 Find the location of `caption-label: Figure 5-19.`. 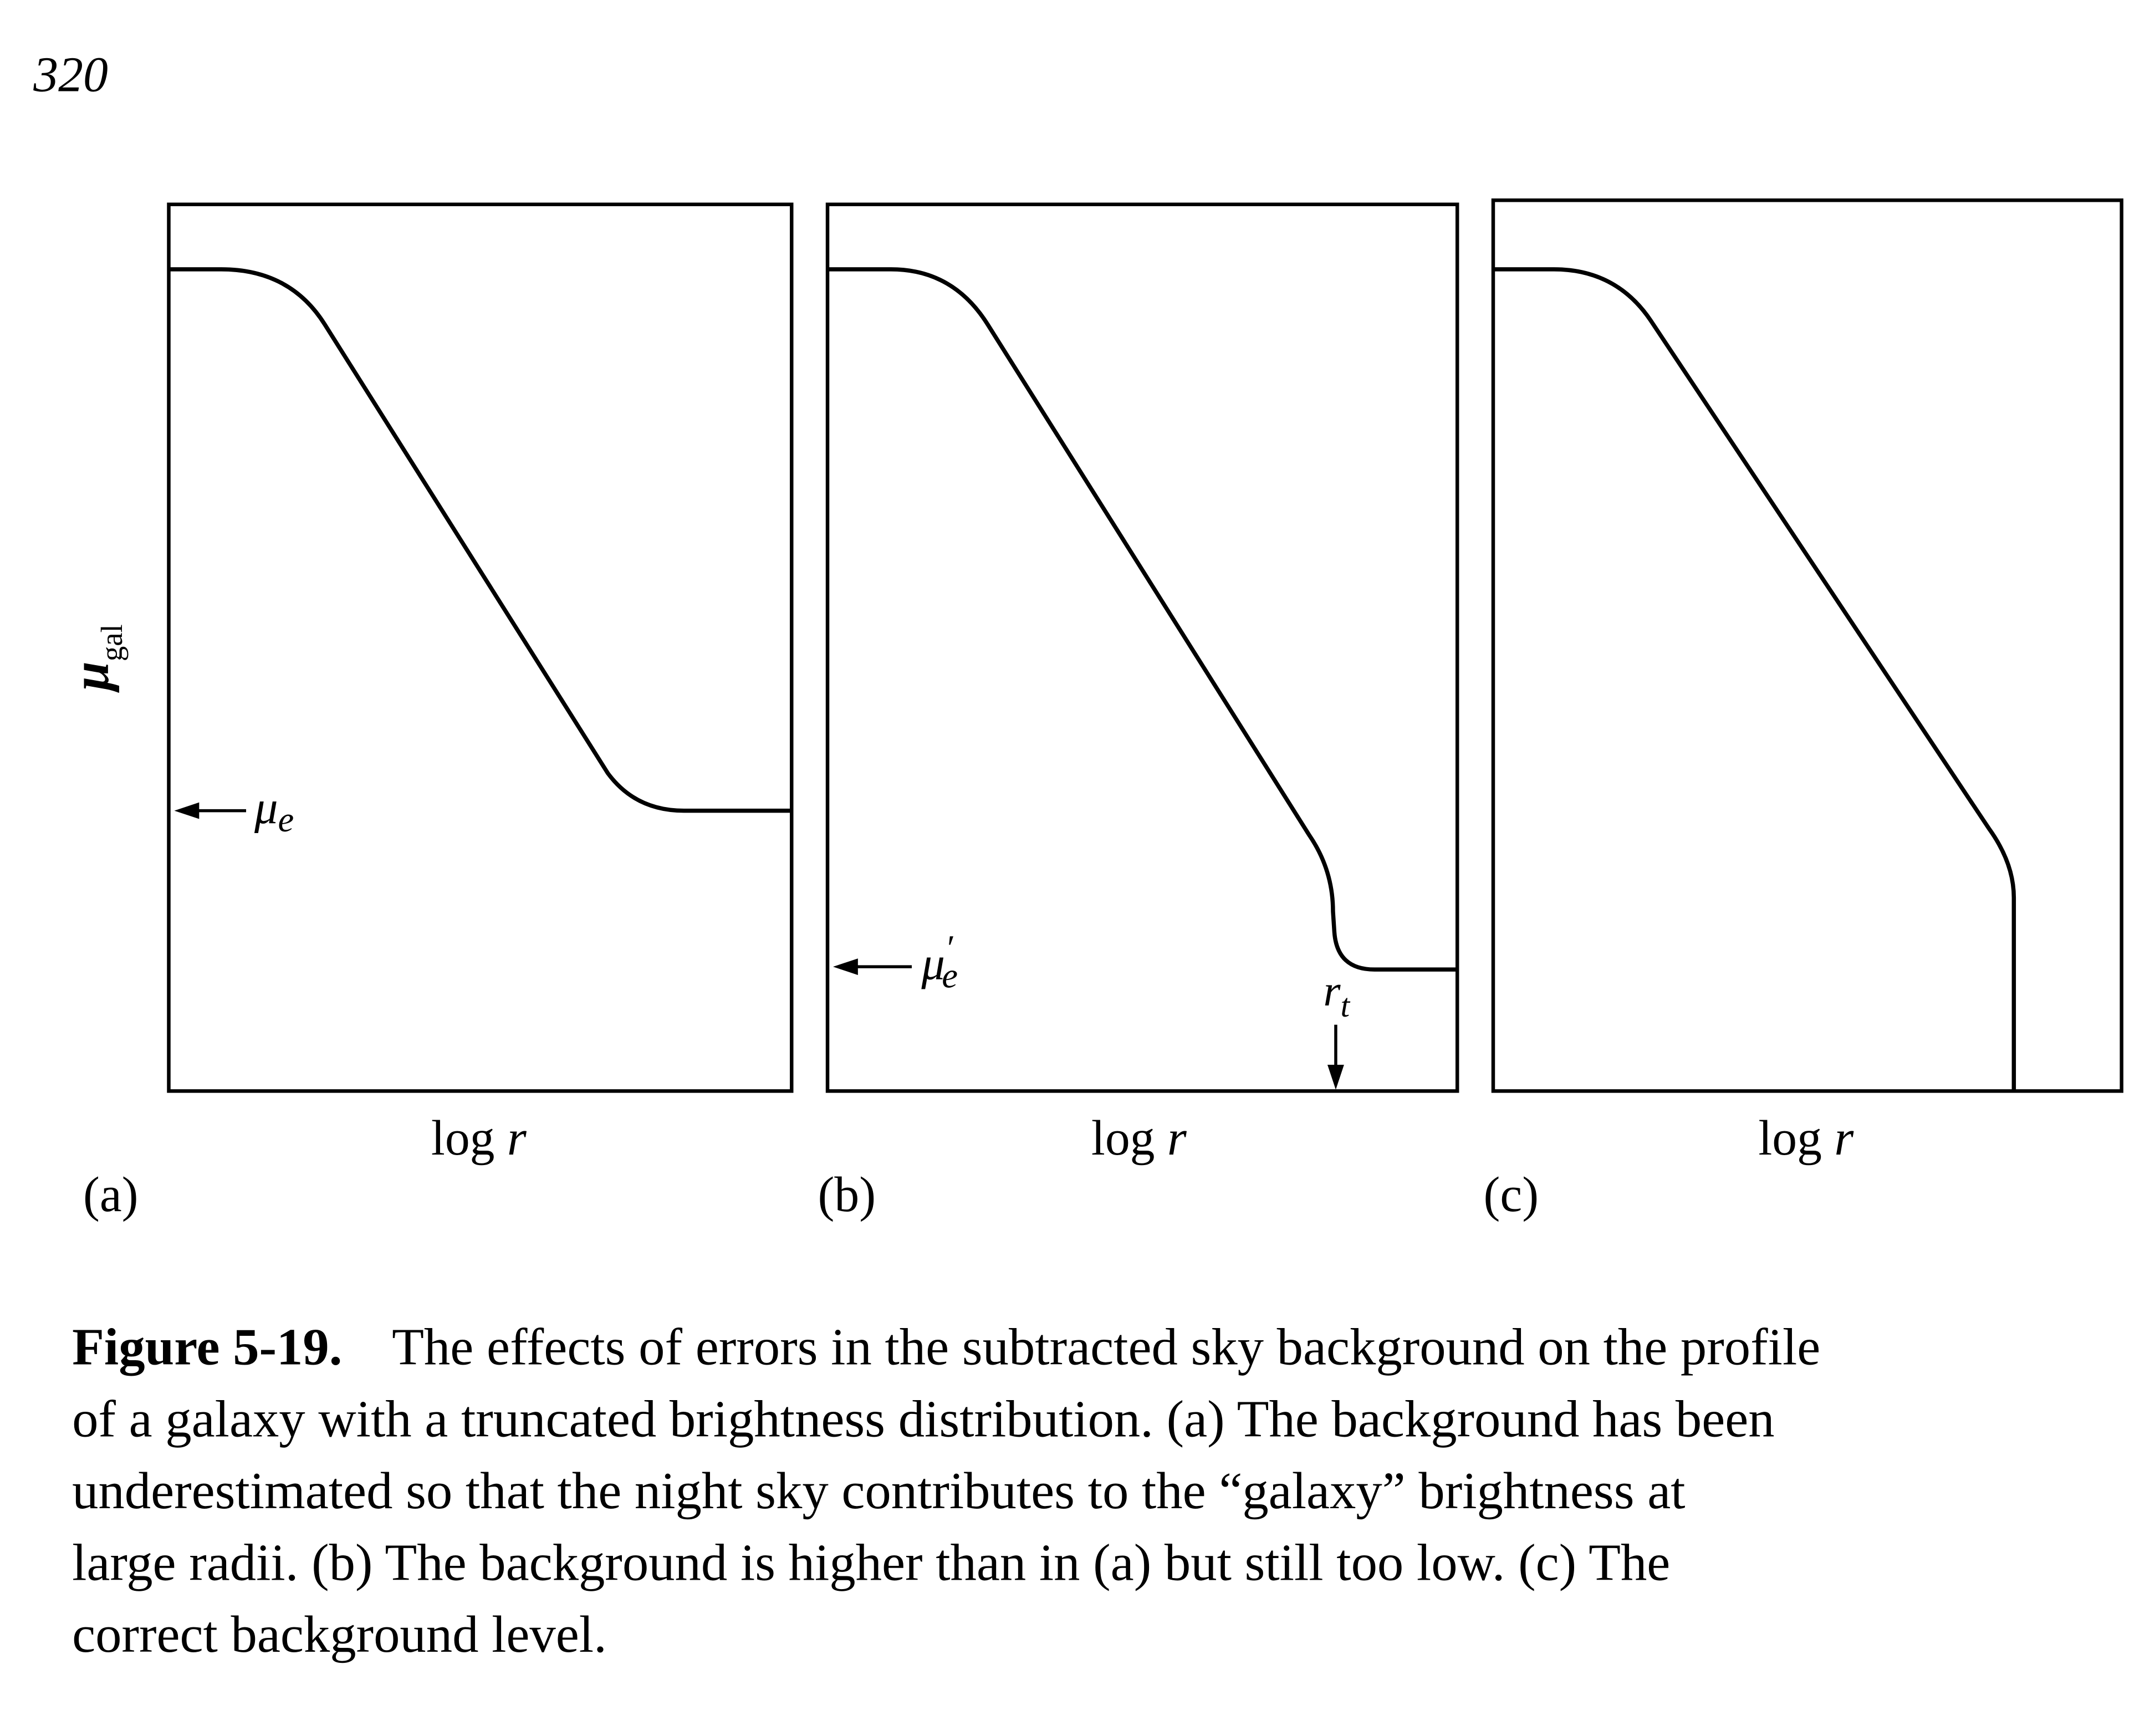

caption-label: Figure 5-19. is located at coordinates (207, 1347).